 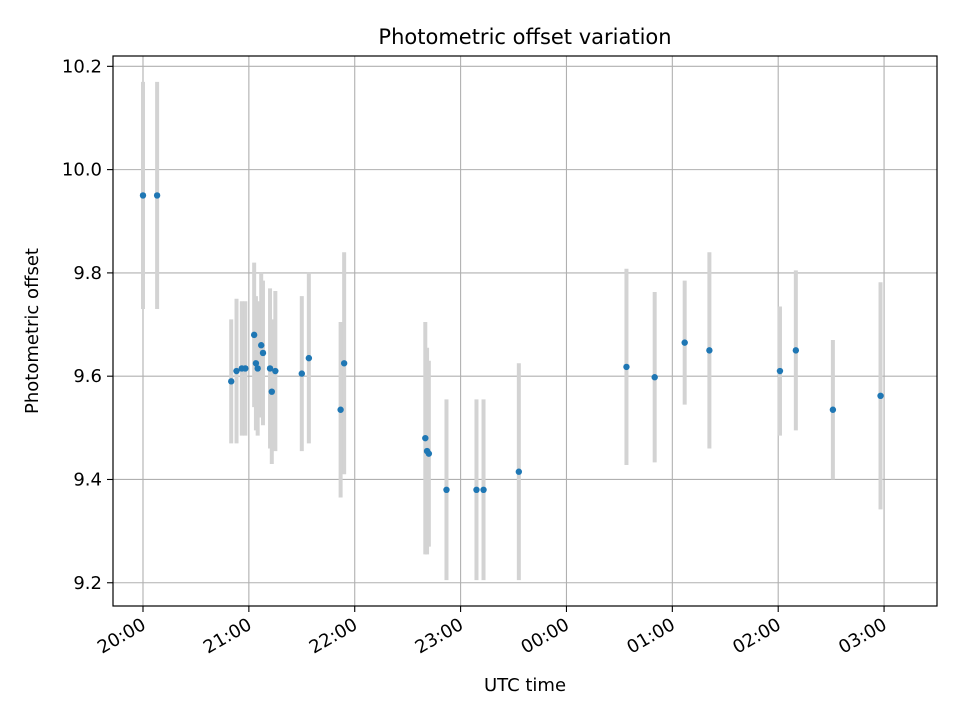 I want to click on y-tick-label: 10.0, so click(x=82, y=170).